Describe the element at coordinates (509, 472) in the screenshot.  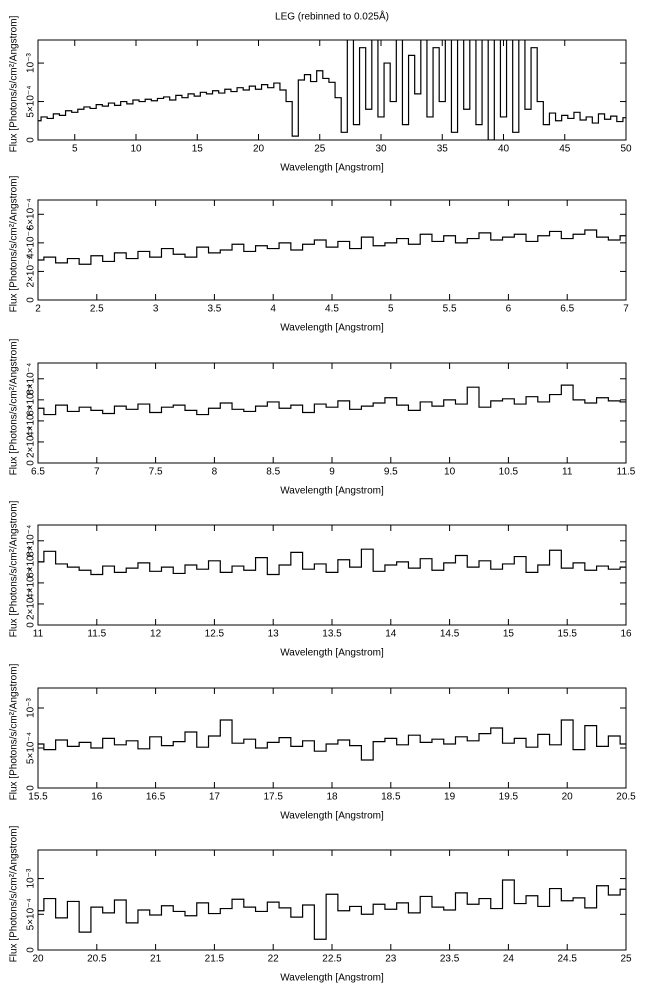
I see `x-tick-label: 10.5` at that location.